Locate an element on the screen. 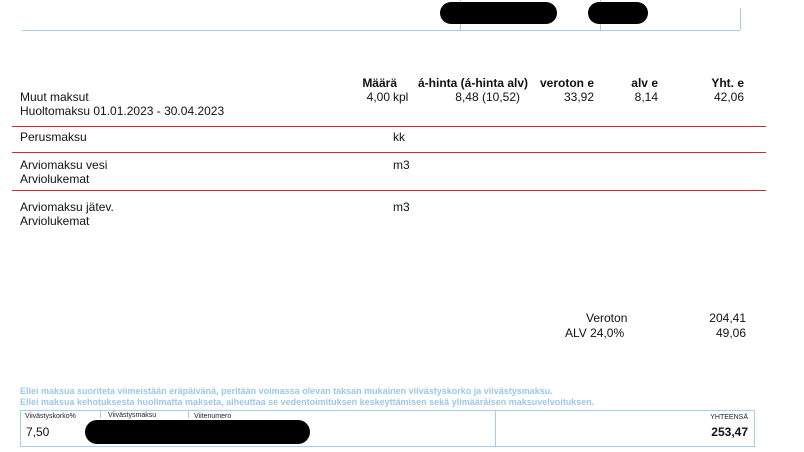 Image resolution: width=804 pixels, height=452 pixels. item-name: Arviomaksu vesi is located at coordinates (64, 165).